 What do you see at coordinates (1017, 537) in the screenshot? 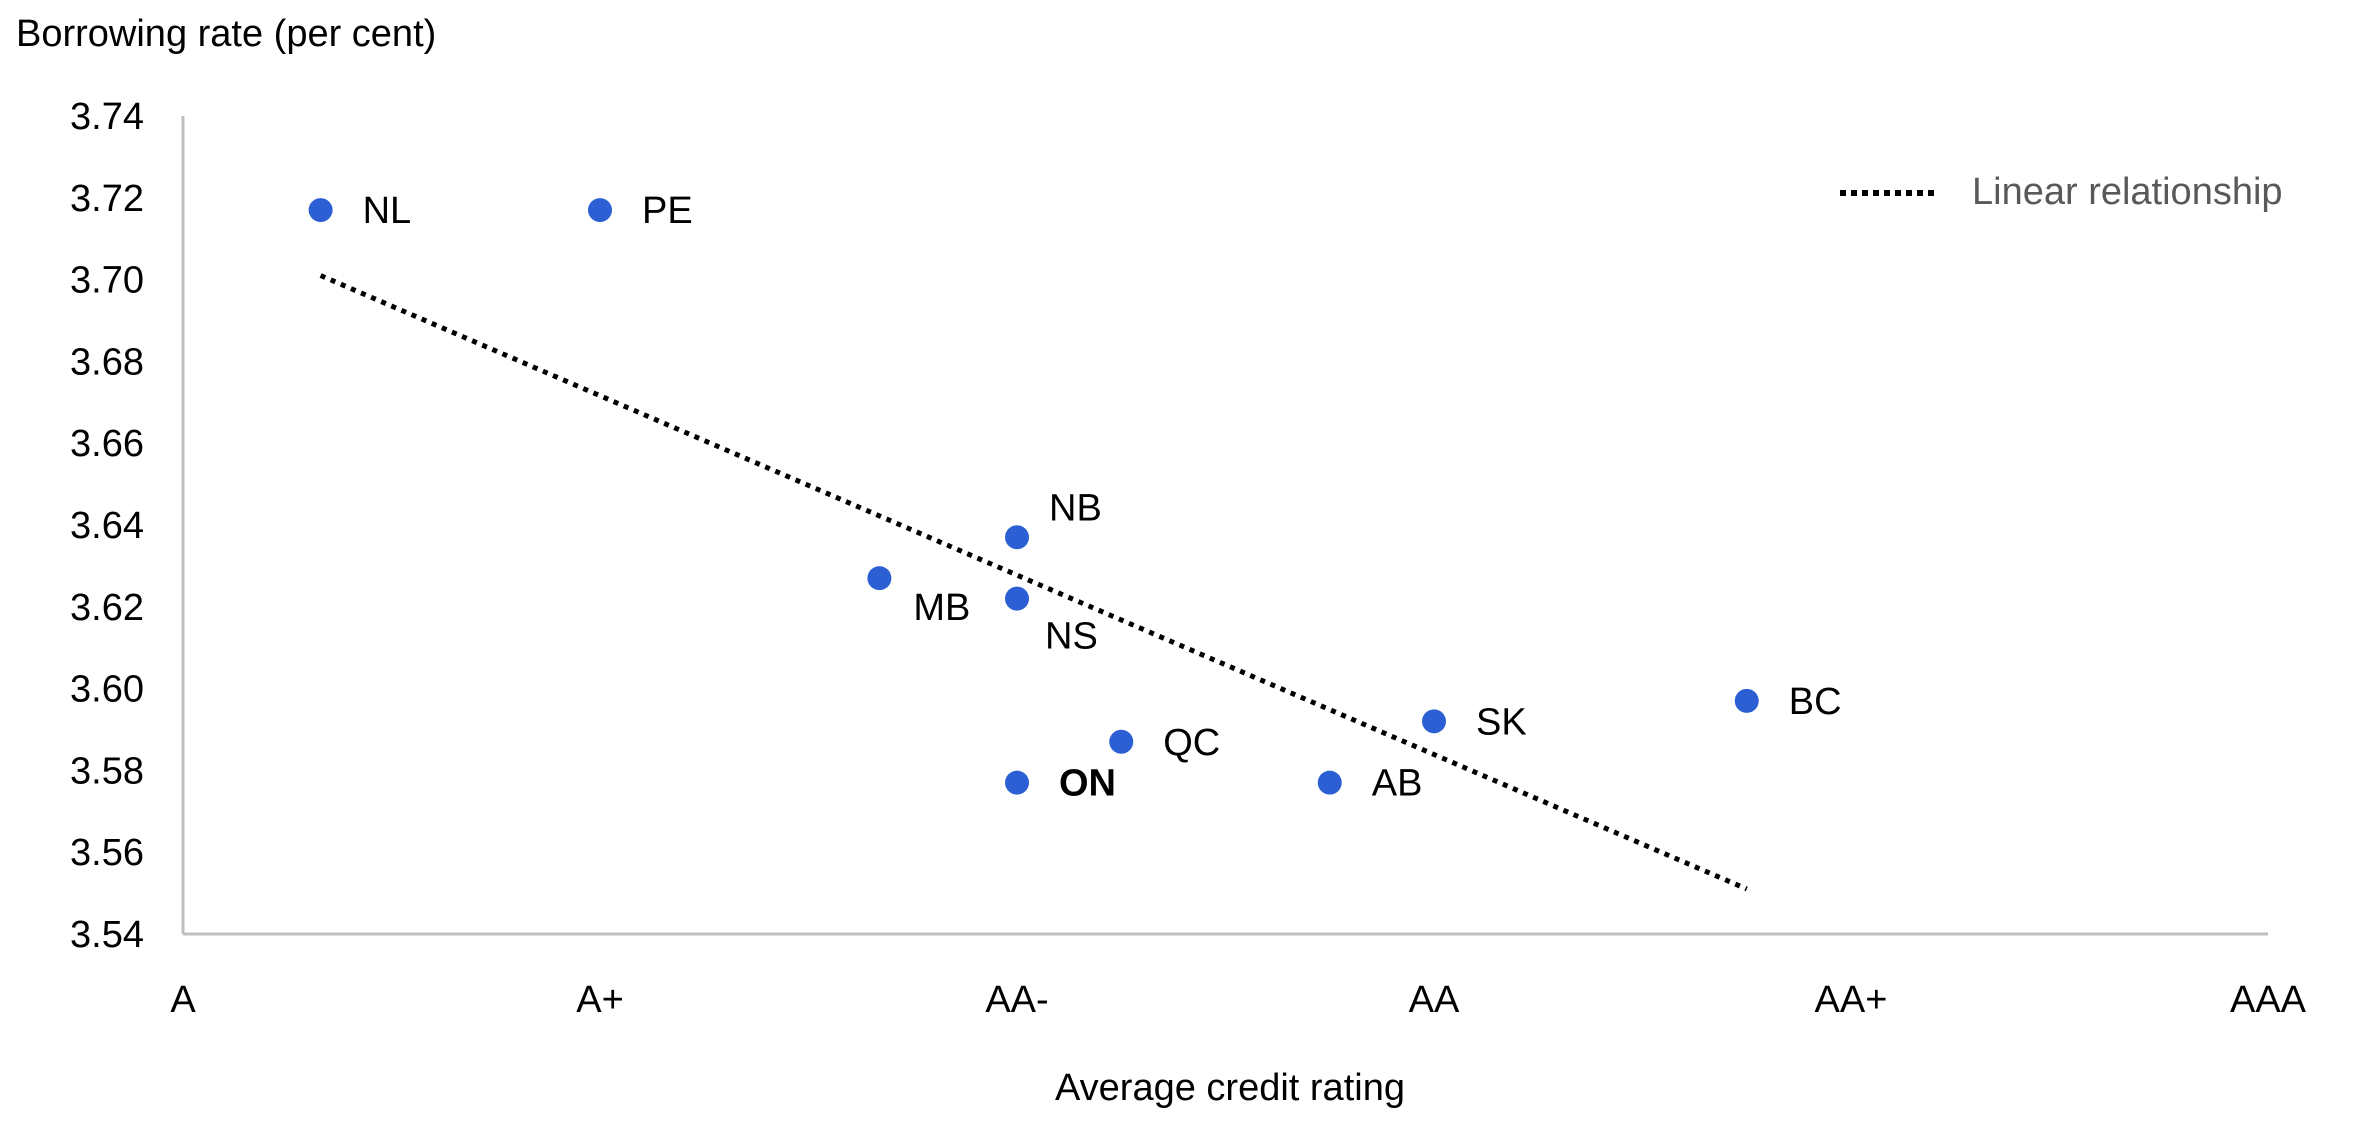
I see `data-point-nb` at bounding box center [1017, 537].